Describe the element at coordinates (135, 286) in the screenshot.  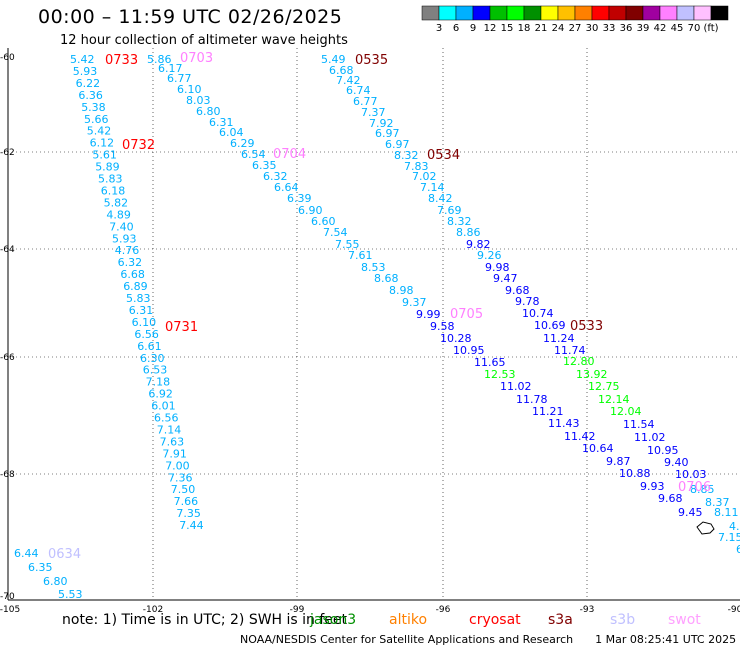
I see `swh-value: 6.89` at that location.